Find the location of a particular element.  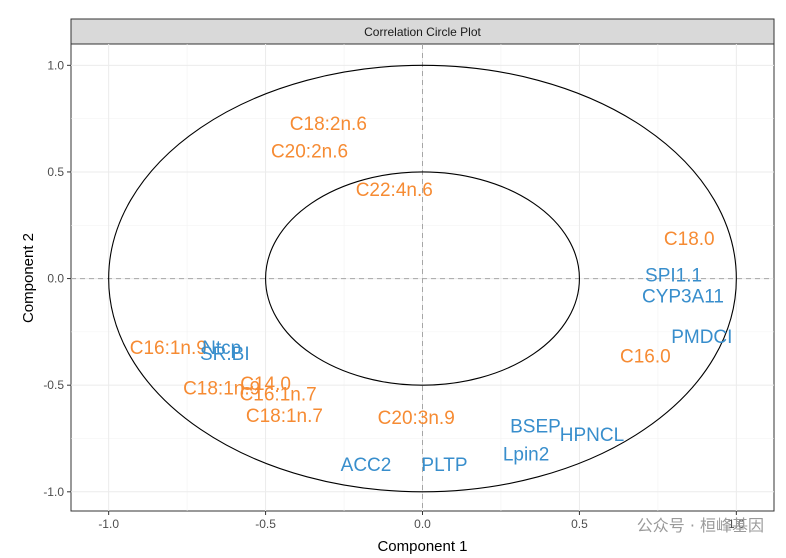

y-axis-ticks: -1.0 -0.5 0.0 0.5 1.0 is located at coordinates (57, 278).